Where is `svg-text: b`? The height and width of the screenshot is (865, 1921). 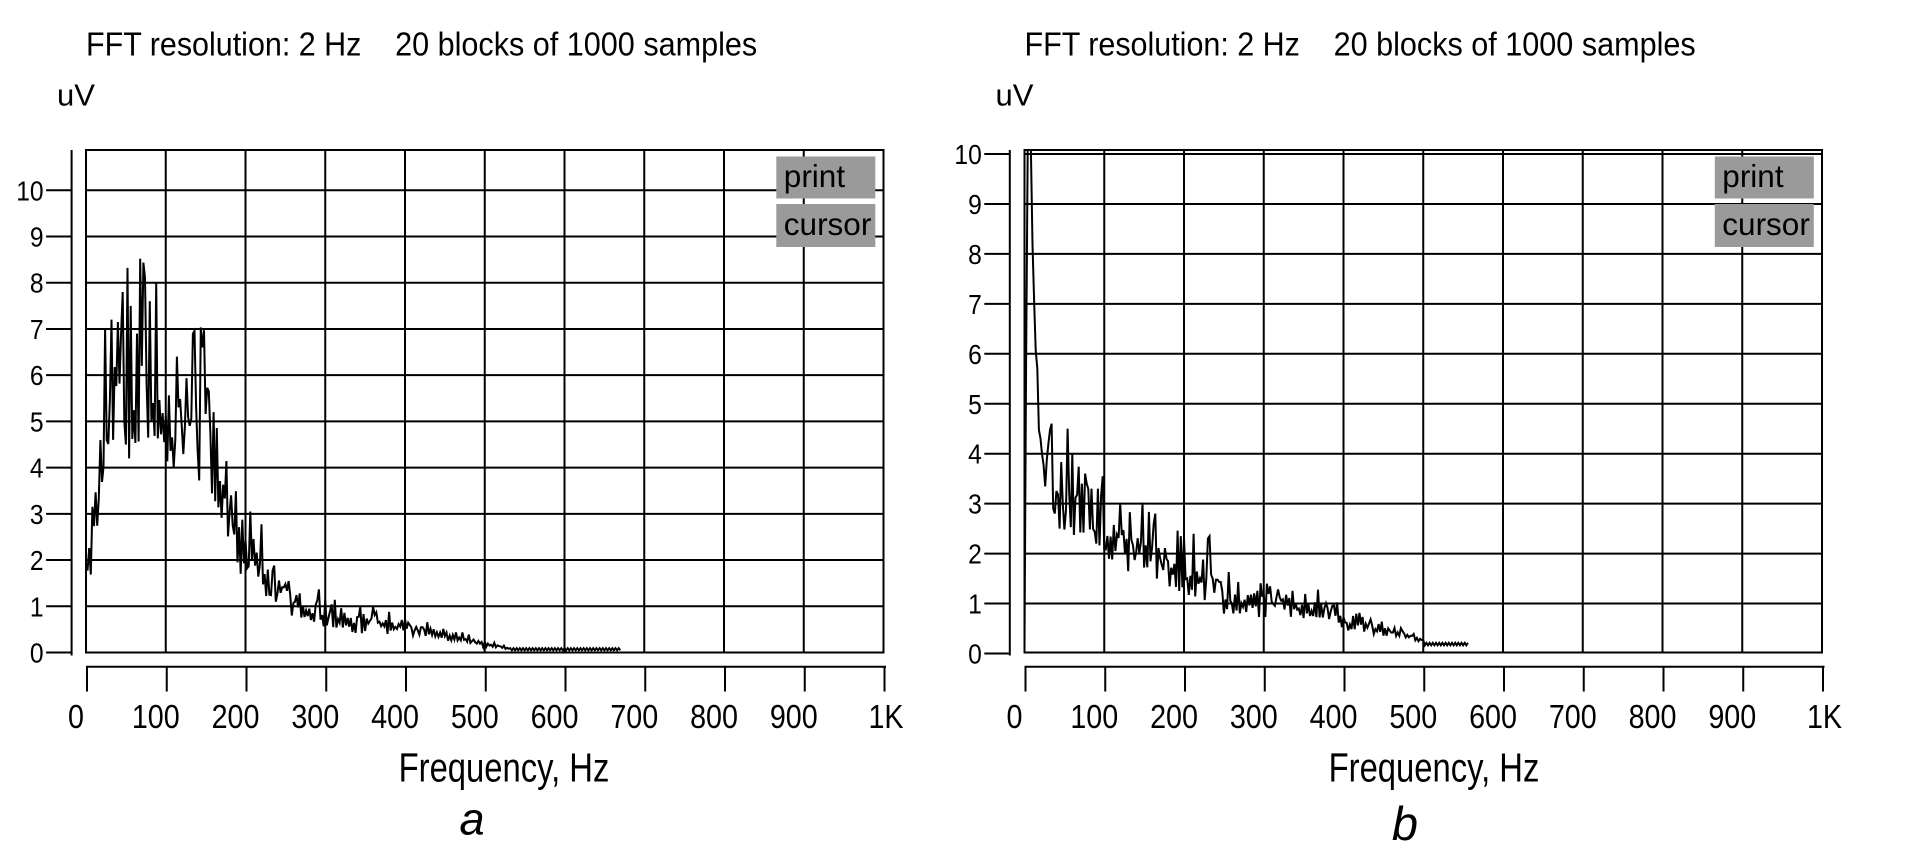 svg-text: b is located at coordinates (1405, 823).